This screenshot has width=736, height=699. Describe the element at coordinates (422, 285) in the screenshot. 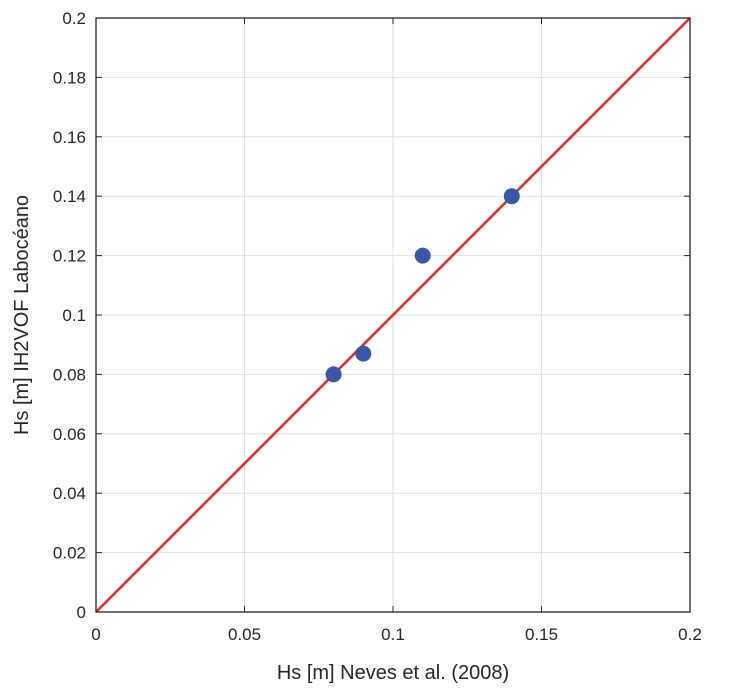

I see `data-points` at that location.